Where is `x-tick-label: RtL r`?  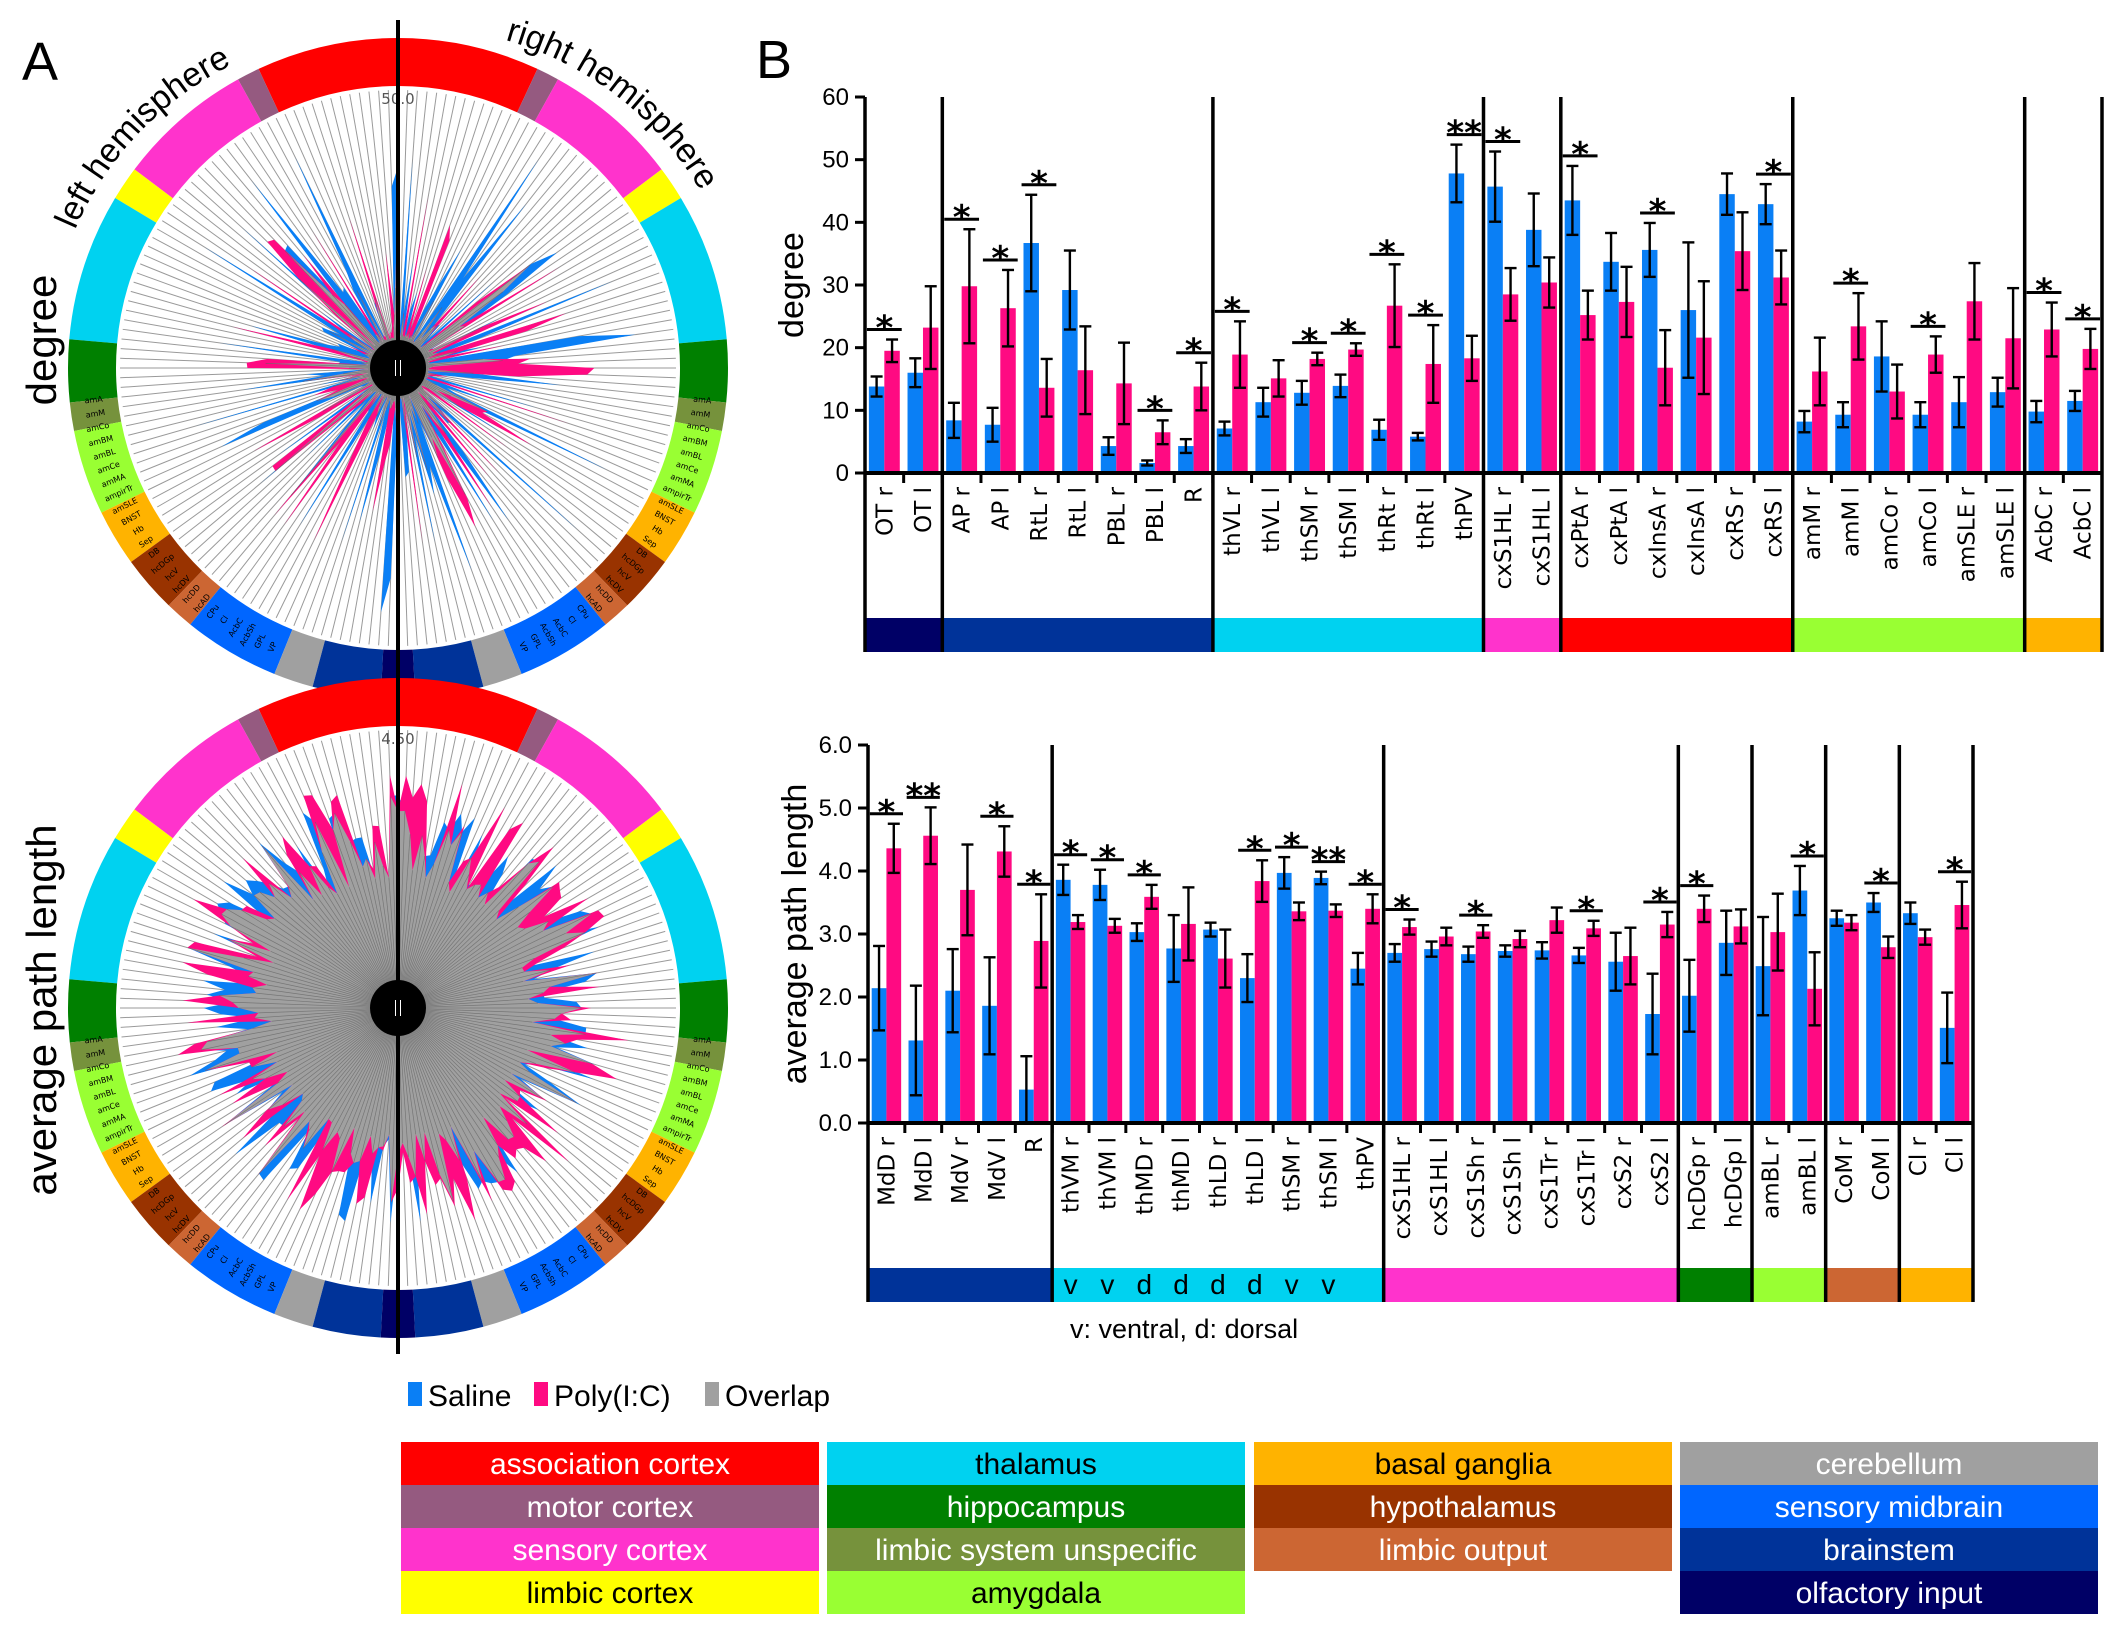 x-tick-label: RtL r is located at coordinates (1040, 513).